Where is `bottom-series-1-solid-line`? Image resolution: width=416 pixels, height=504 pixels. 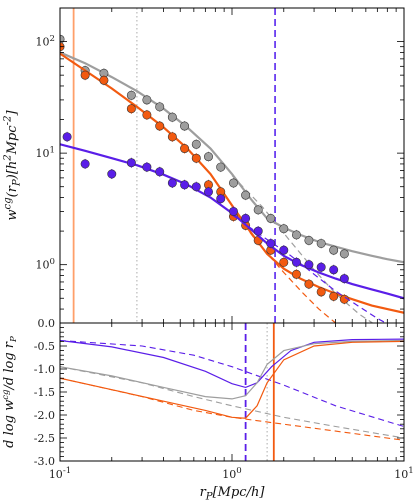
bottom-series-1-solid-line is located at coordinates (232, 369).